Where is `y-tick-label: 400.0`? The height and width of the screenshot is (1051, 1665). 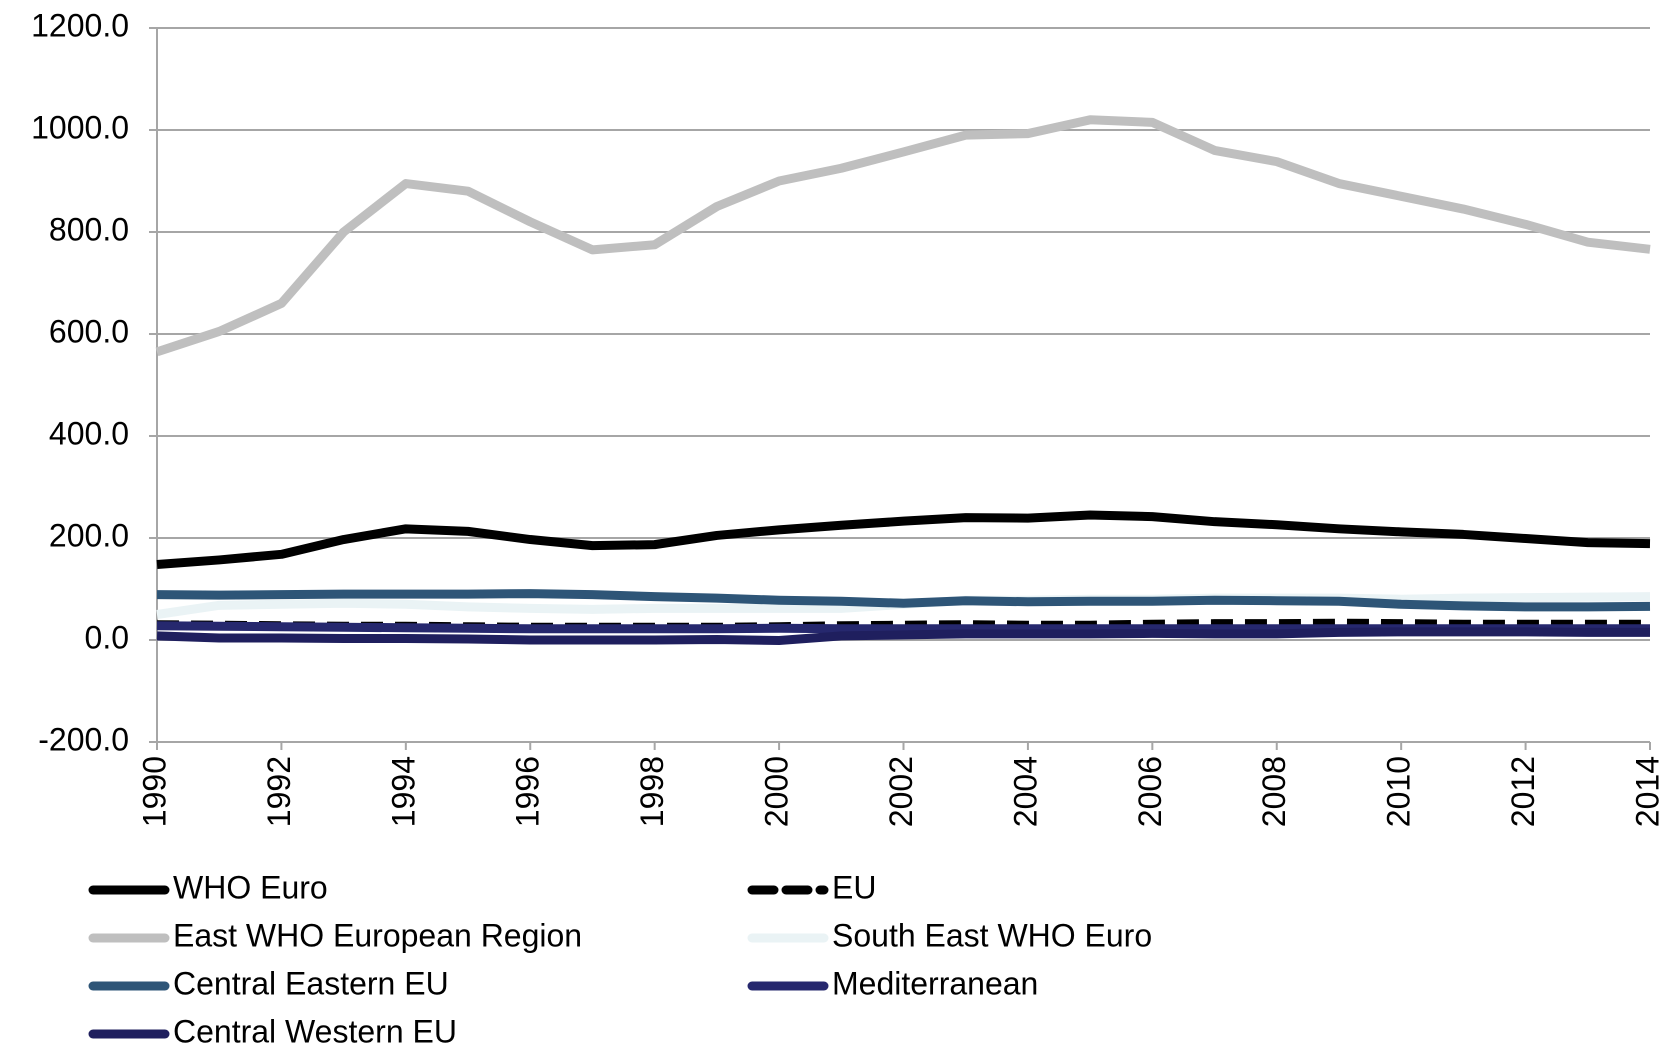 y-tick-label: 400.0 is located at coordinates (89, 433).